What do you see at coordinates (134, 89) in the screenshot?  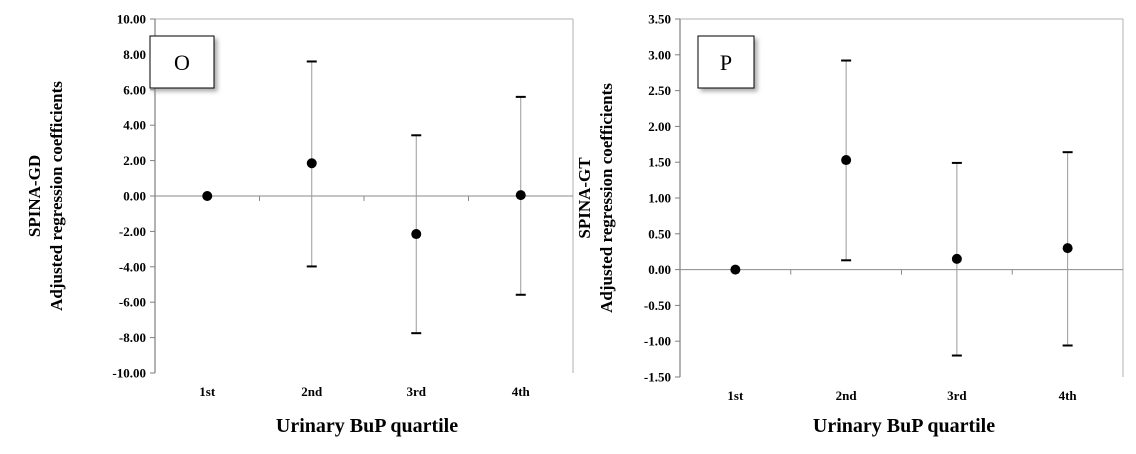 I see `y-tick-label: 6.00` at bounding box center [134, 89].